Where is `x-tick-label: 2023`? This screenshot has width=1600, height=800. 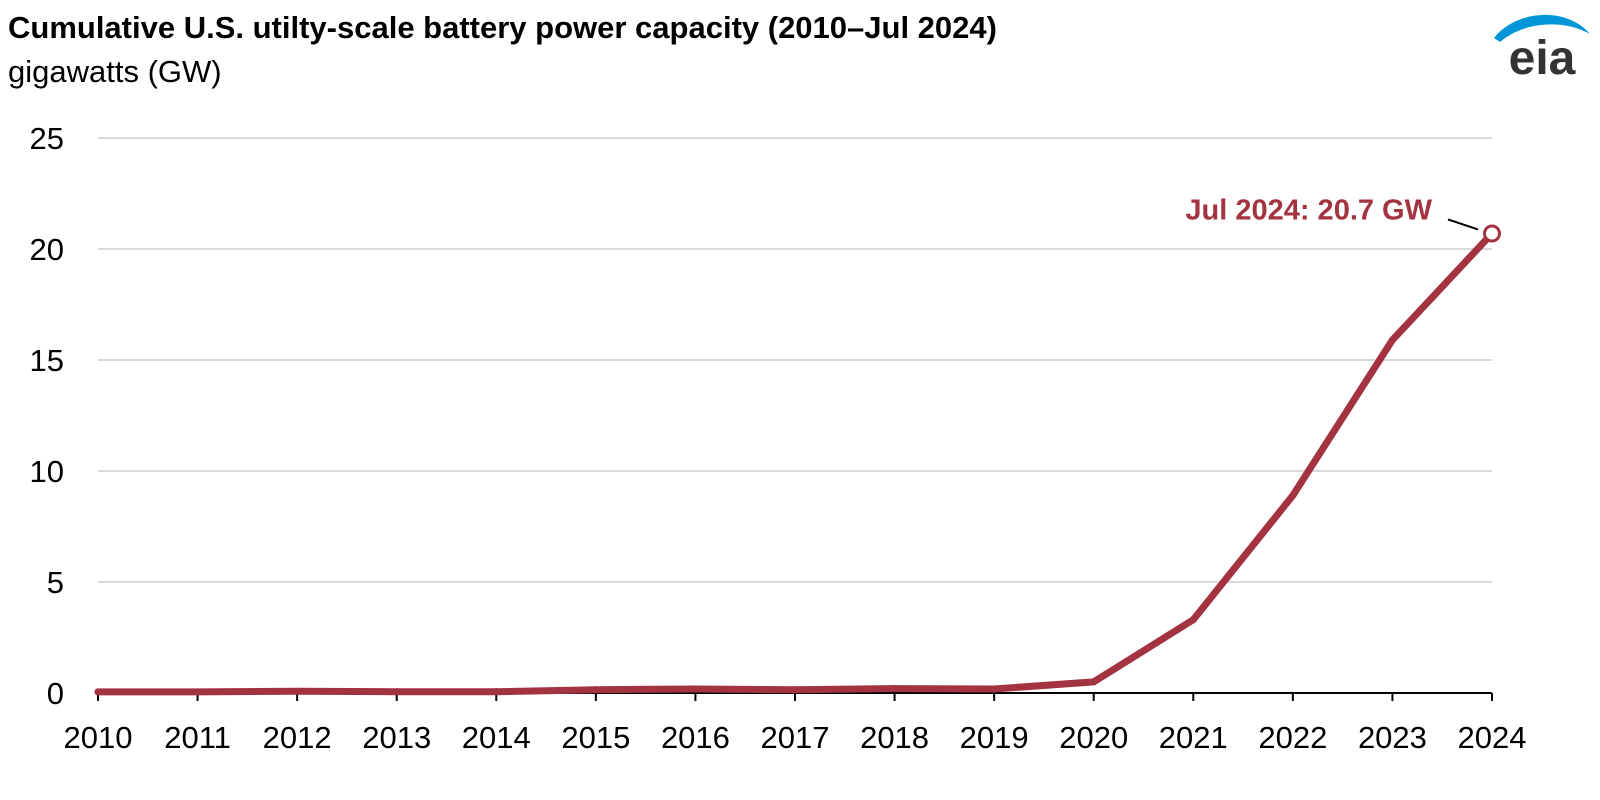
x-tick-label: 2023 is located at coordinates (1392, 737).